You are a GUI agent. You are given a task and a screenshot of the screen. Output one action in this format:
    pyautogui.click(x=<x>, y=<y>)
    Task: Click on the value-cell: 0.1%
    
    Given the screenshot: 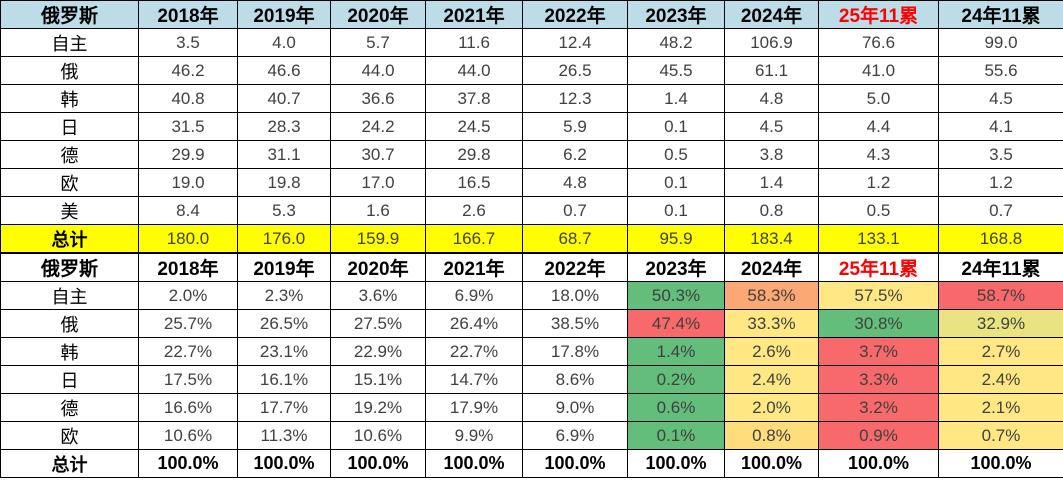 What is the action you would take?
    pyautogui.click(x=676, y=435)
    